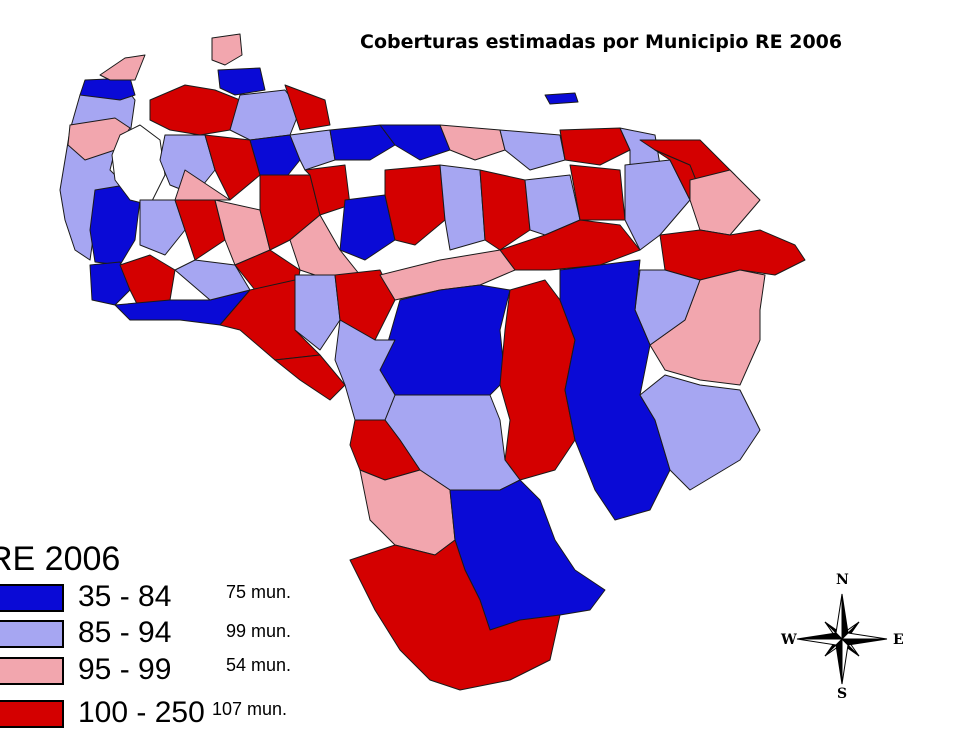  I want to click on compass-rose-icon, so click(842, 639).